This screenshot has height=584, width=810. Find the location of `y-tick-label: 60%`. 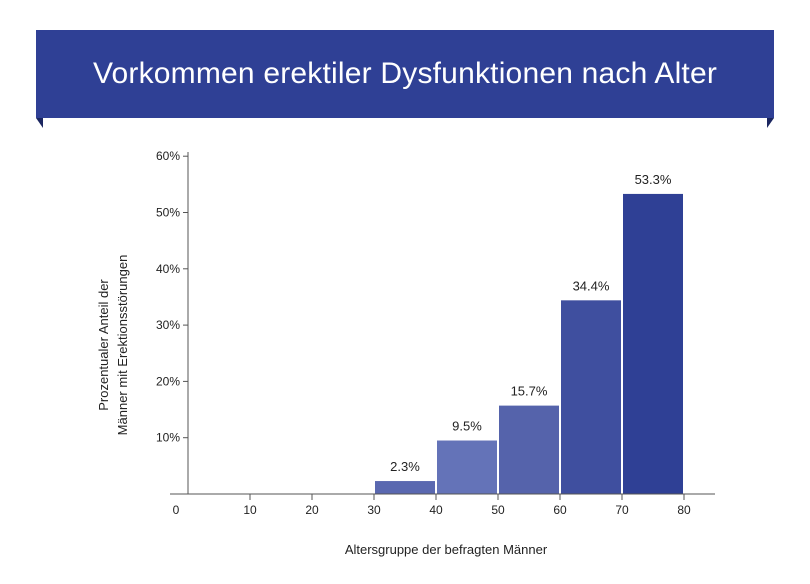

y-tick-label: 60% is located at coordinates (168, 156).